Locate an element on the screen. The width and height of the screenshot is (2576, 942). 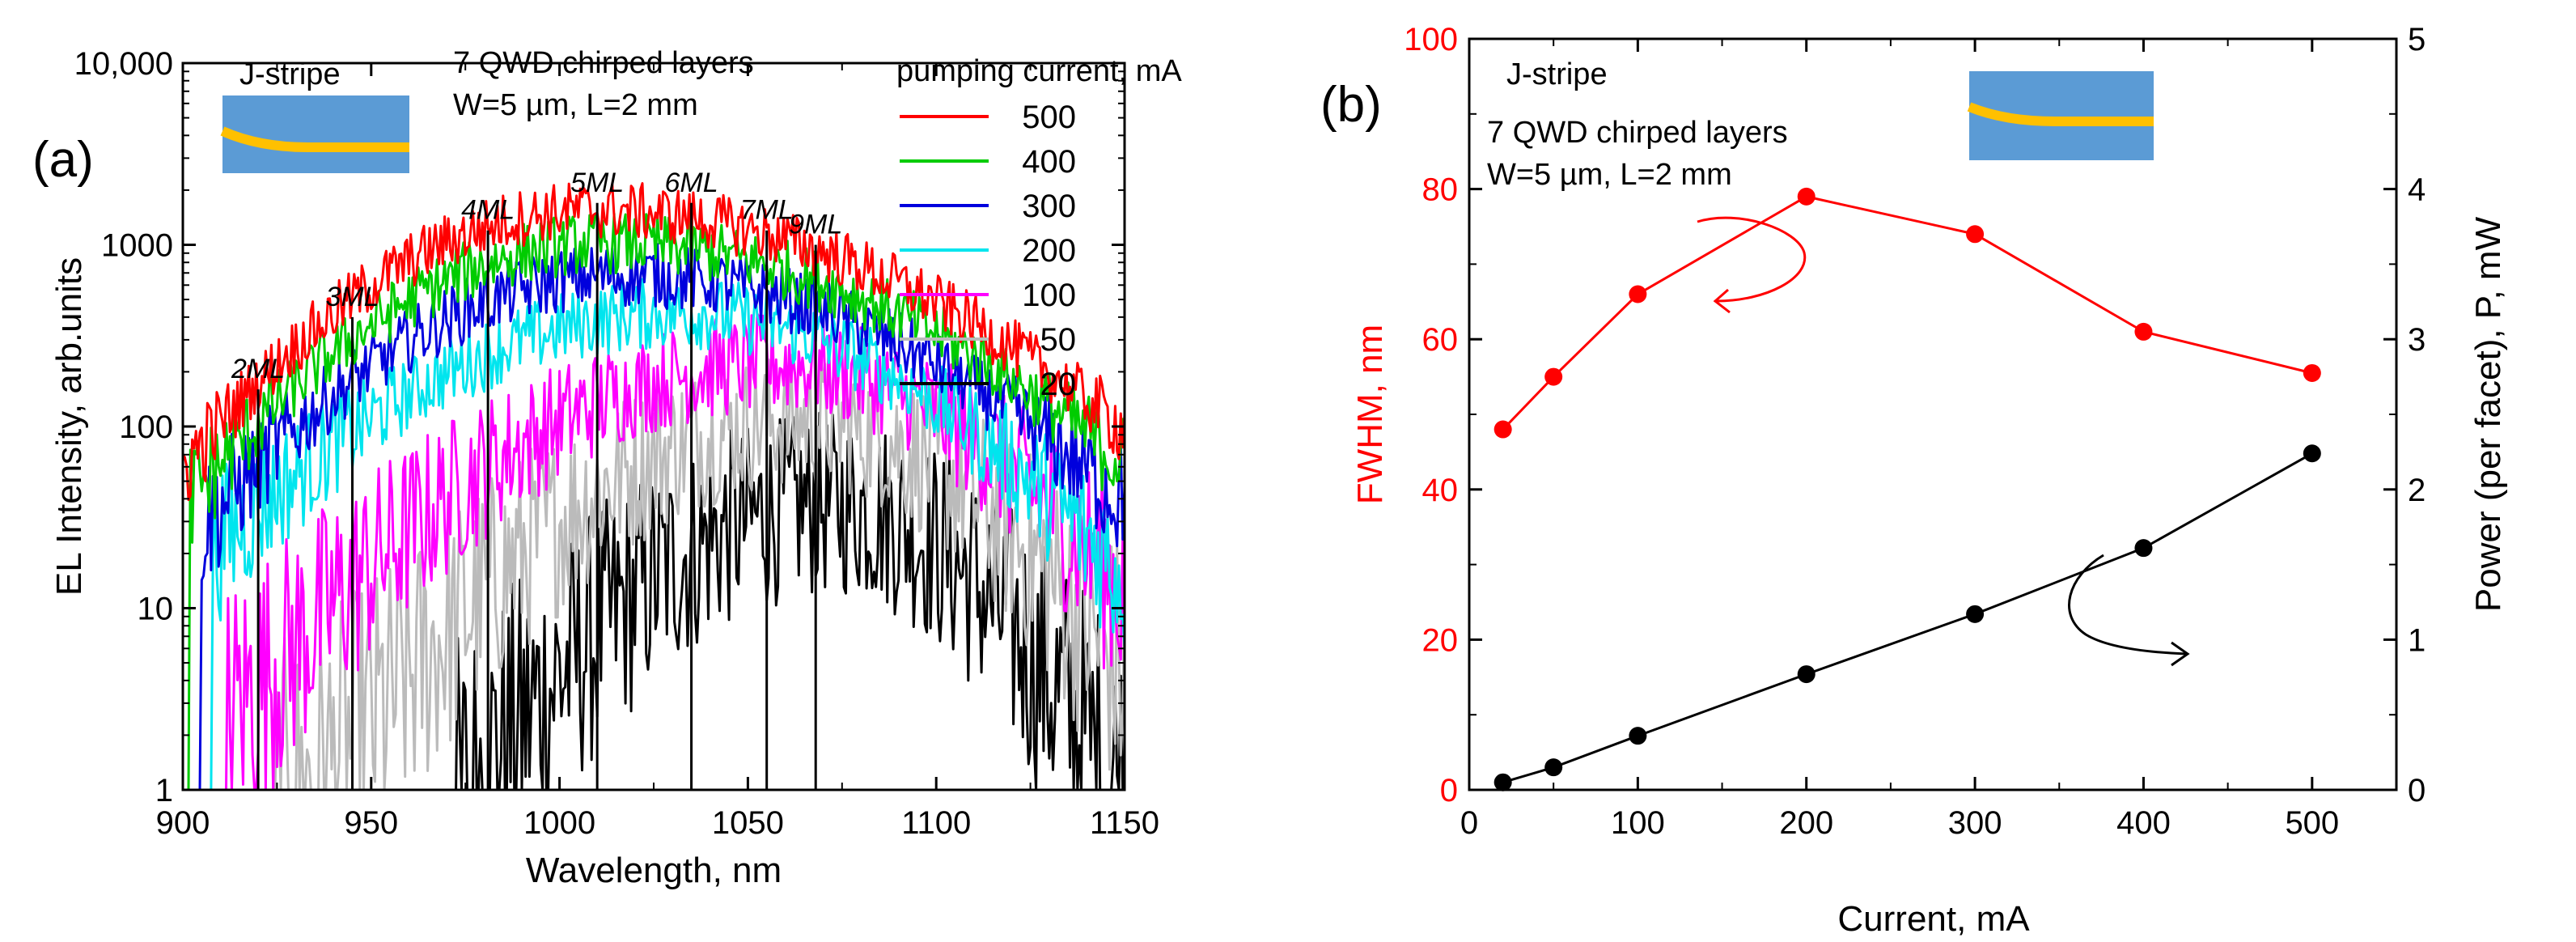
structure-a-line1: 7 QWD chirped layers is located at coordinates (603, 63).